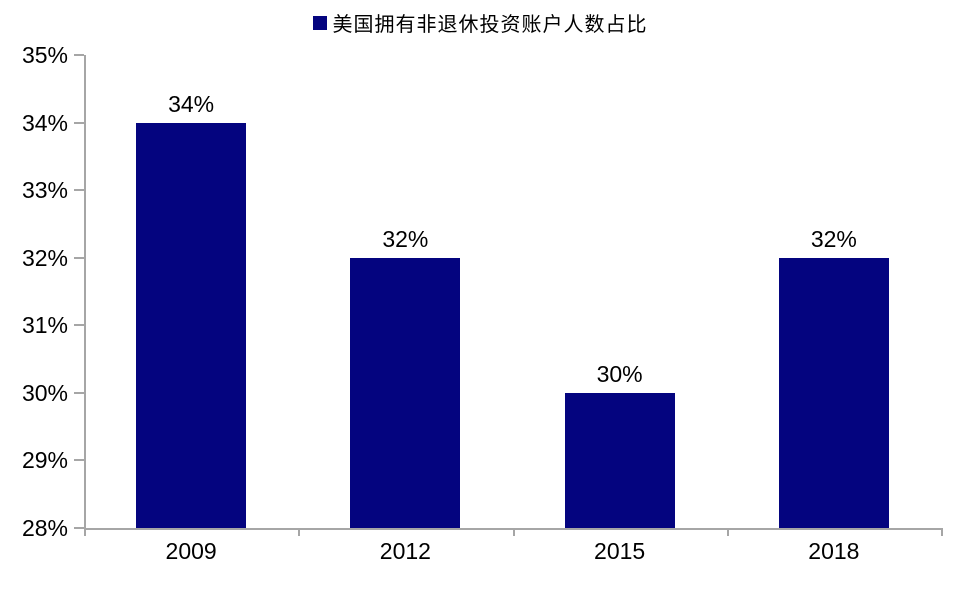 Image resolution: width=960 pixels, height=598 pixels. Describe the element at coordinates (490, 24) in the screenshot. I see `legend-label: 美国拥有非退休投资账户人数占比` at that location.